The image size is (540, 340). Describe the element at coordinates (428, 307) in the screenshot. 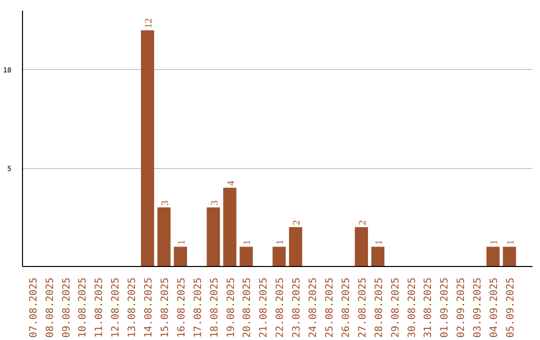

I see `x-tick-label: 31.08.2025` at that location.